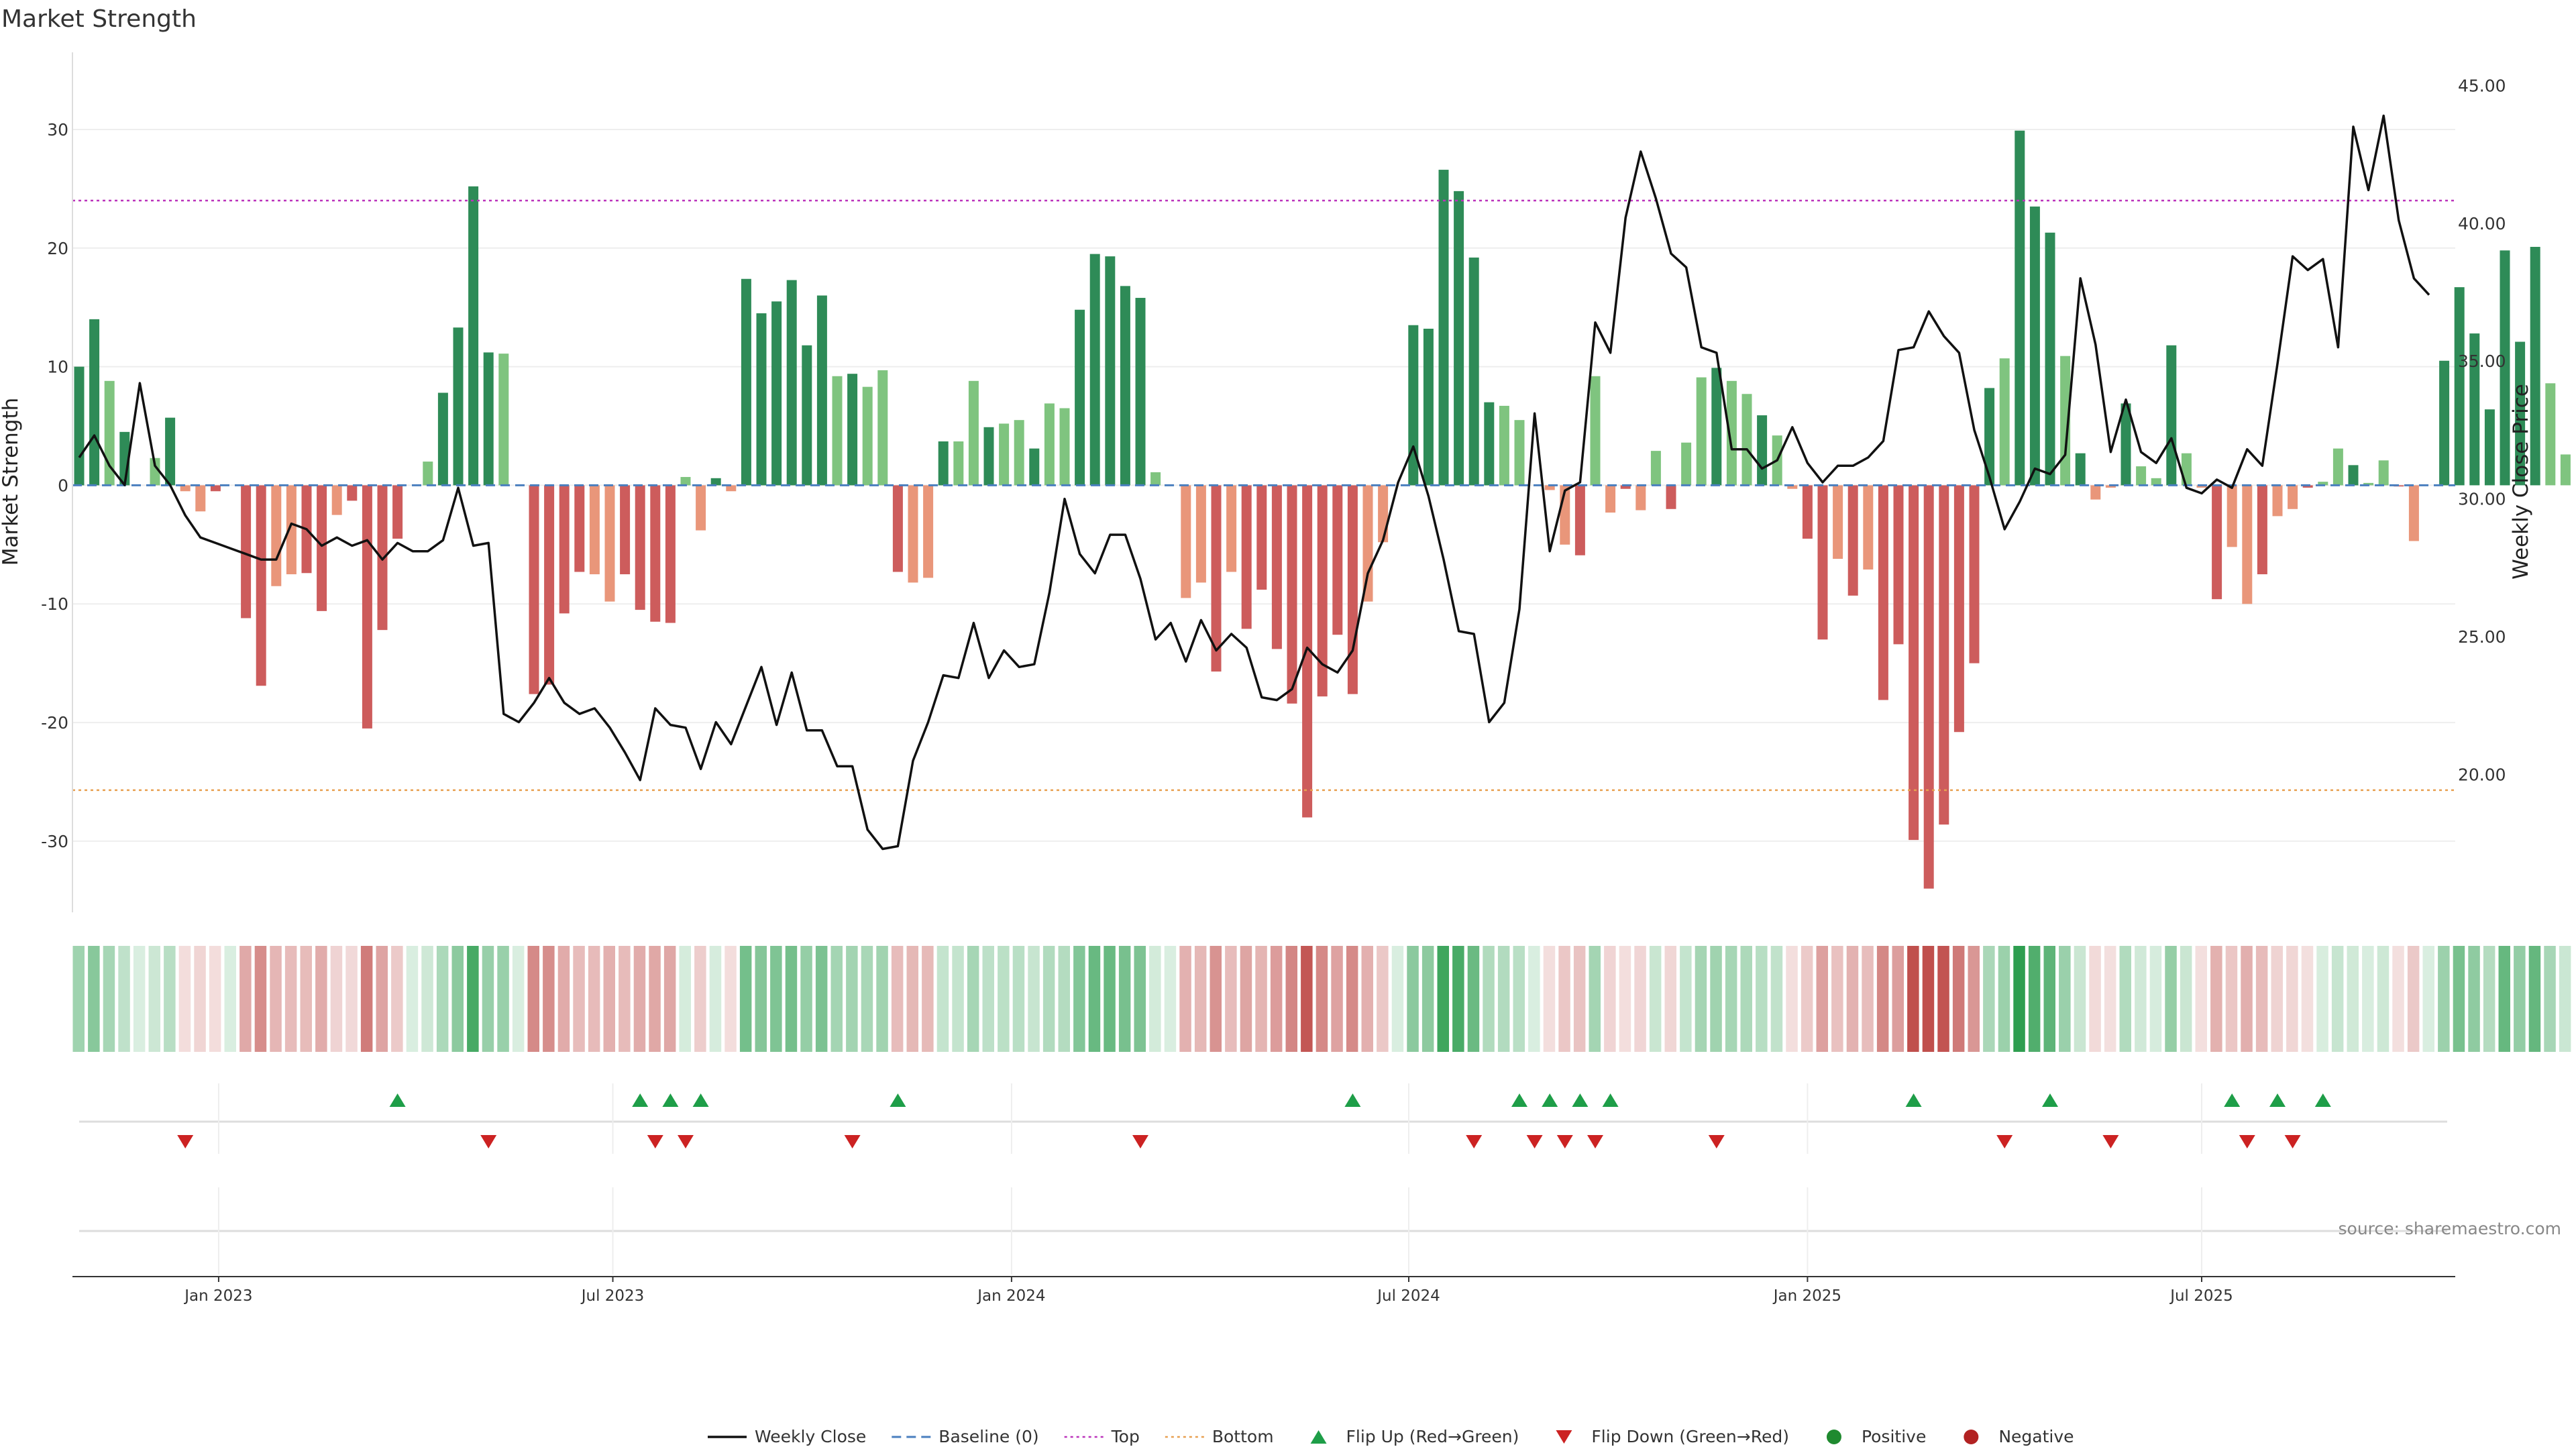 The width and height of the screenshot is (2576, 1449). What do you see at coordinates (612, 1296) in the screenshot?
I see `date-tick-label: Jul 2023` at bounding box center [612, 1296].